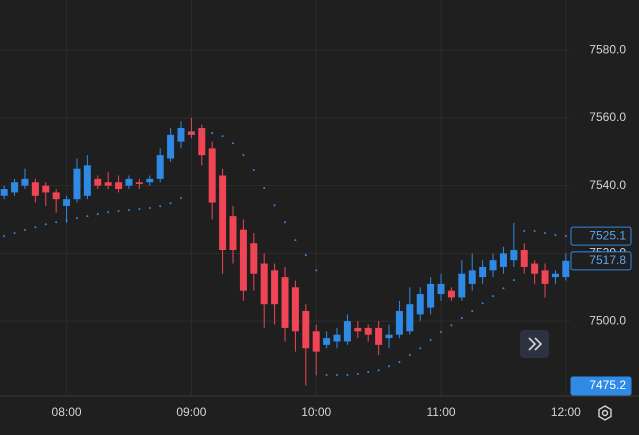 The height and width of the screenshot is (435, 639). I want to click on price-tag-label: 7525.1, so click(607, 235).